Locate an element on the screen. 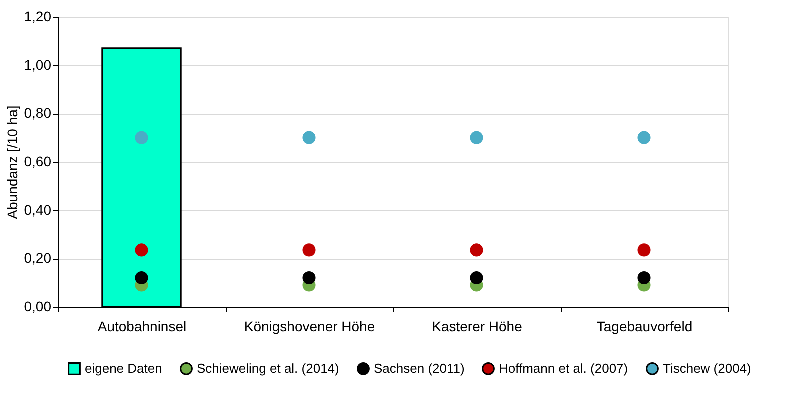  legend-label: Tischew (2004) is located at coordinates (707, 368).